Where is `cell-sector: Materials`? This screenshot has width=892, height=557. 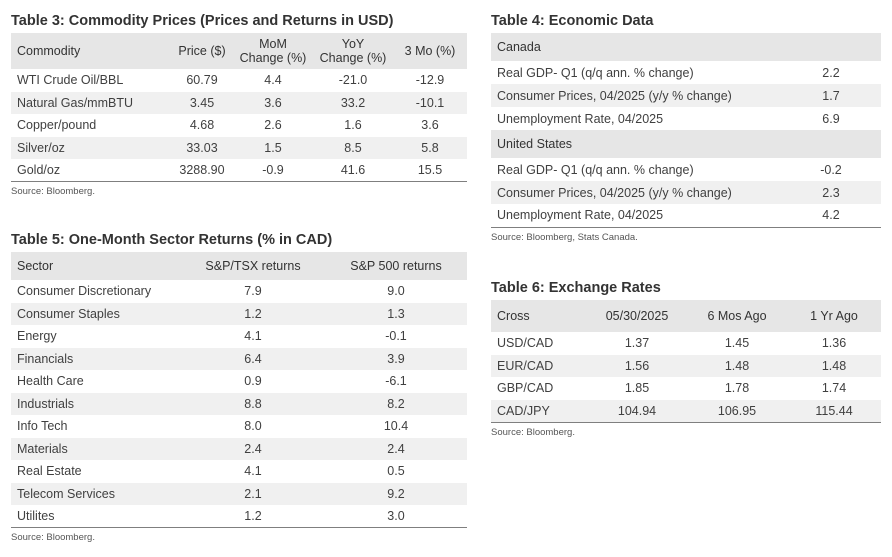 cell-sector: Materials is located at coordinates (96, 448).